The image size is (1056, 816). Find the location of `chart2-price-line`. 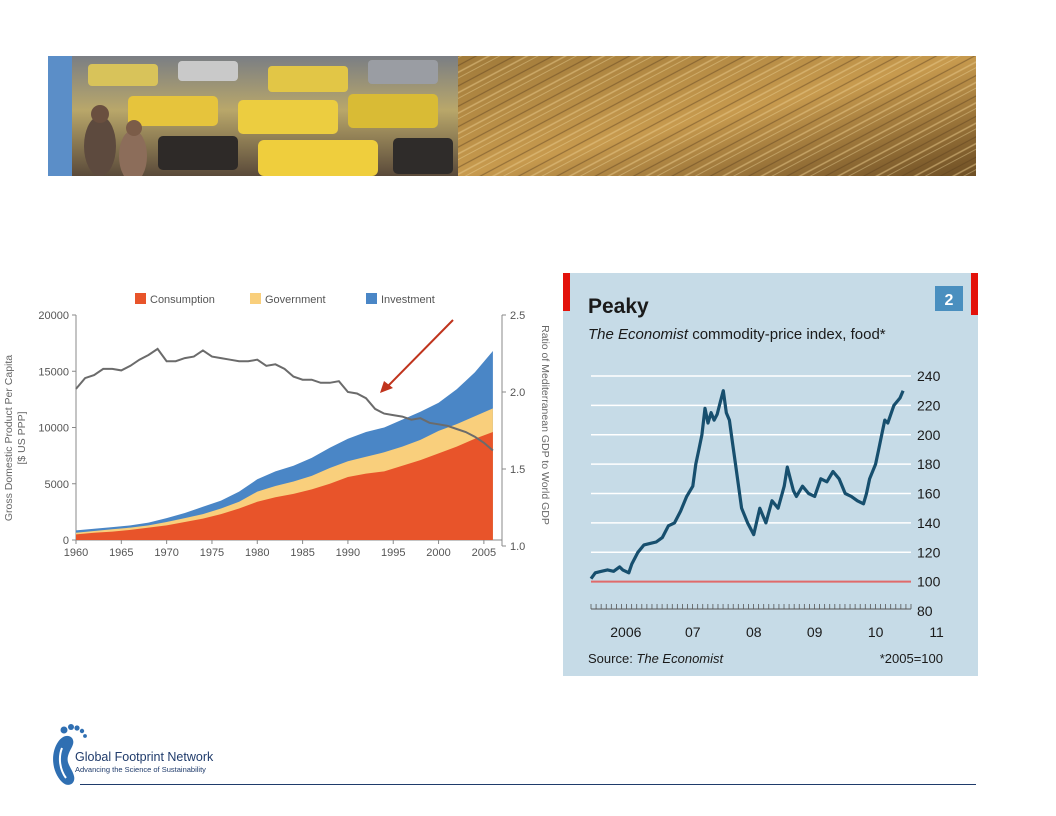

chart2-price-line is located at coordinates (747, 484).